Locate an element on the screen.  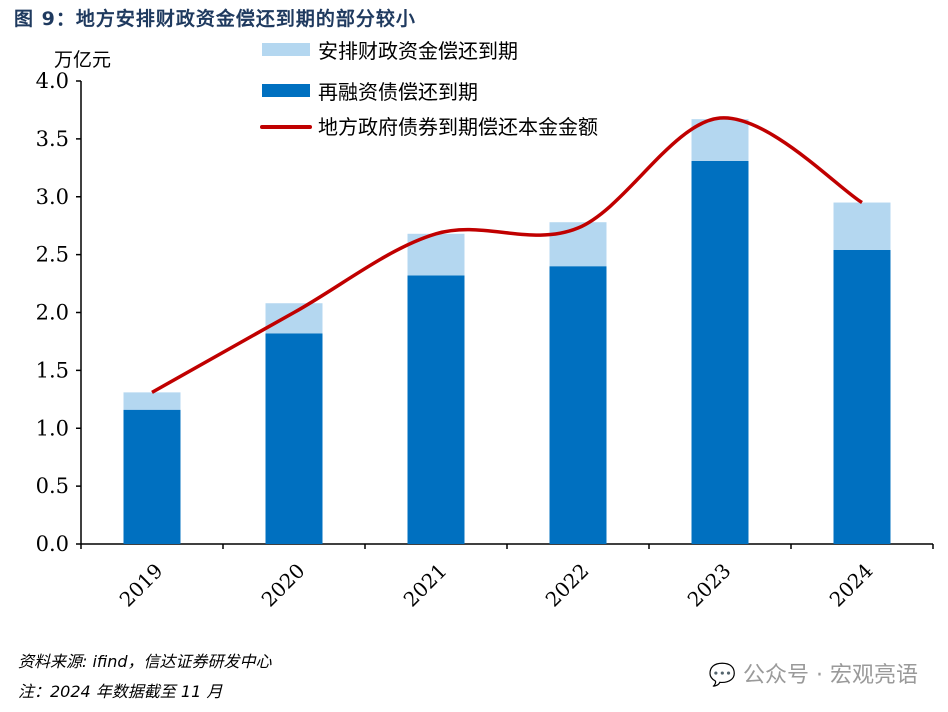
bar-fiscal-funds-2023 is located at coordinates (720, 140).